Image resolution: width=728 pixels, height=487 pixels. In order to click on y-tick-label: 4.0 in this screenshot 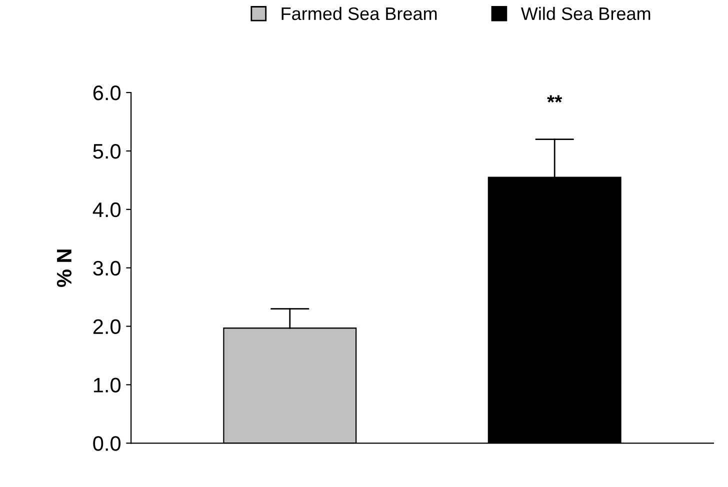, I will do `click(106, 210)`.